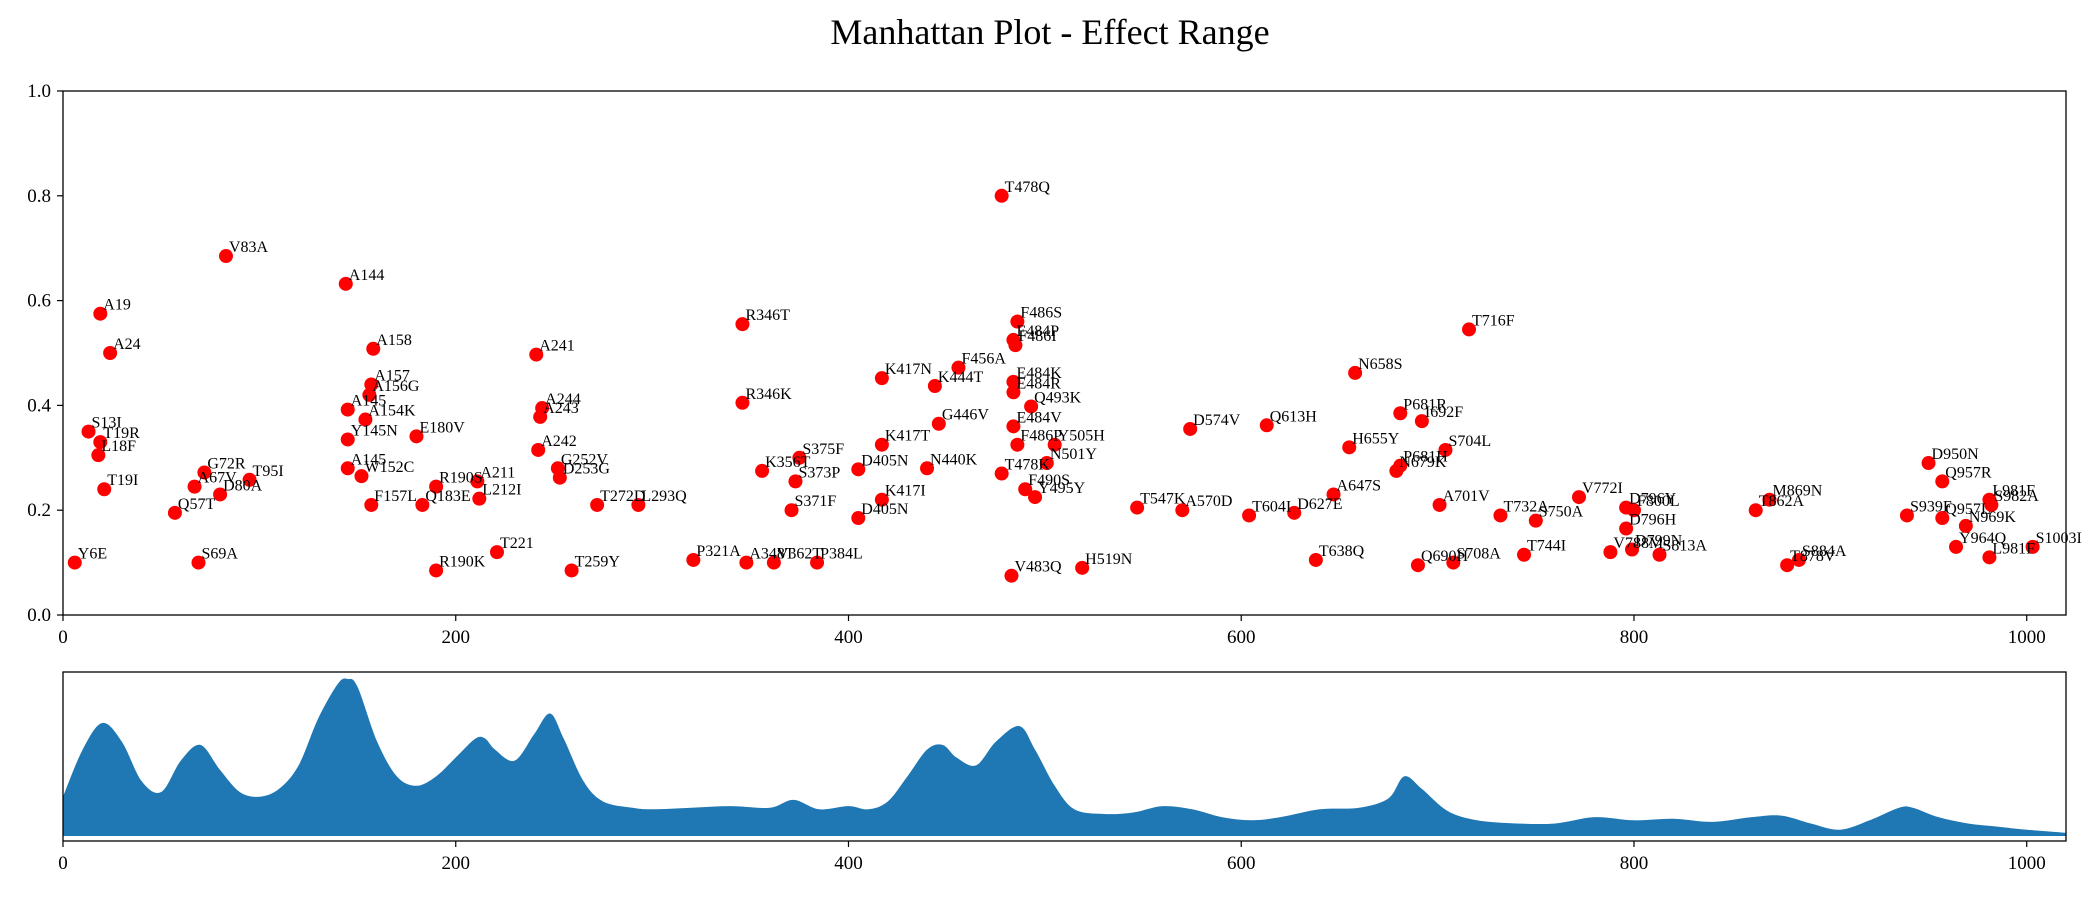 This screenshot has height=900, width=2100. I want to click on point-label: L212I, so click(501, 490).